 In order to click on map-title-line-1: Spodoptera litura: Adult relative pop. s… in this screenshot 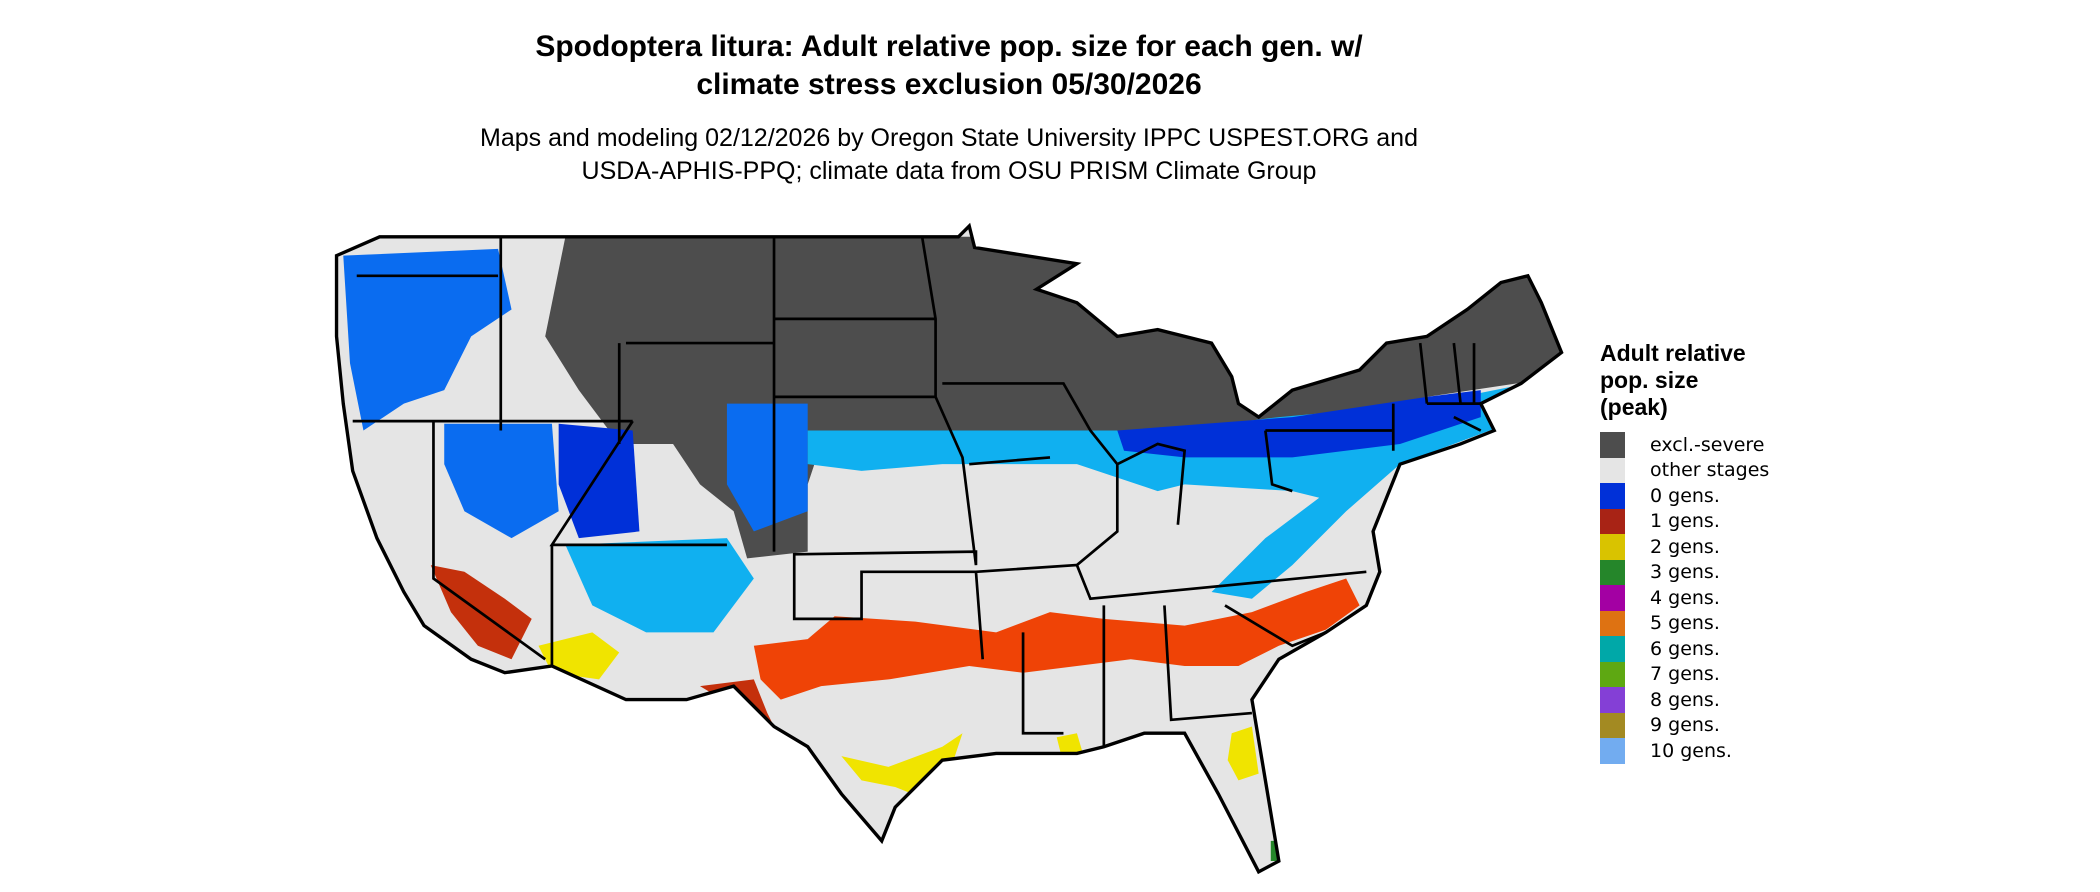, I will do `click(949, 46)`.